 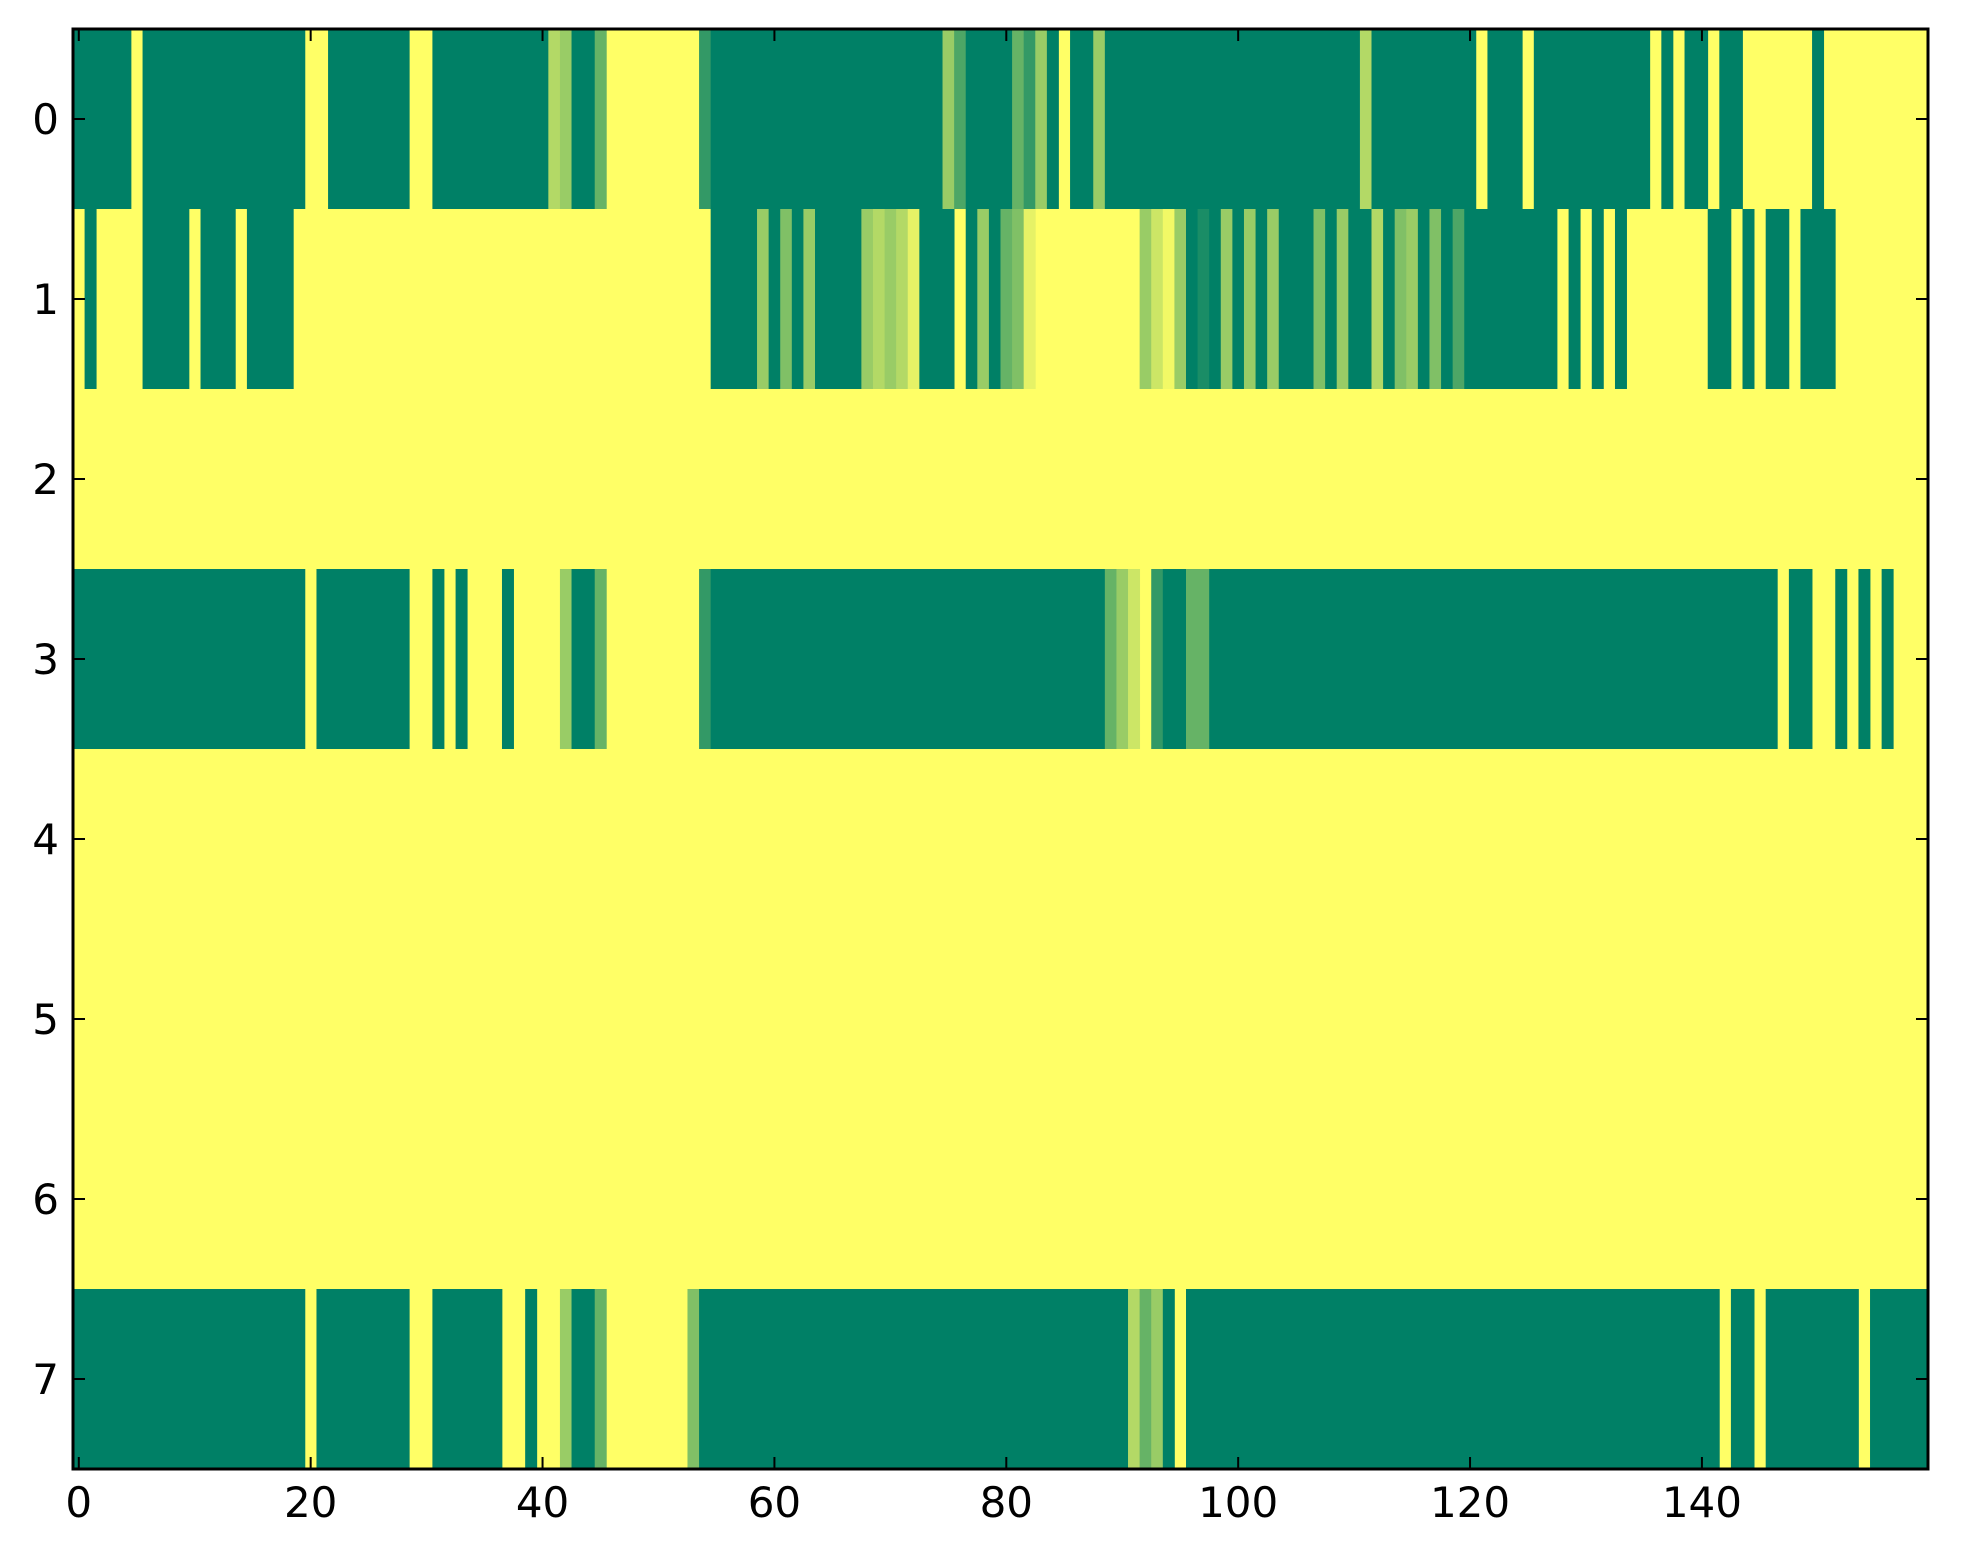 I want to click on x-tick-label: 100, so click(x=1238, y=1502).